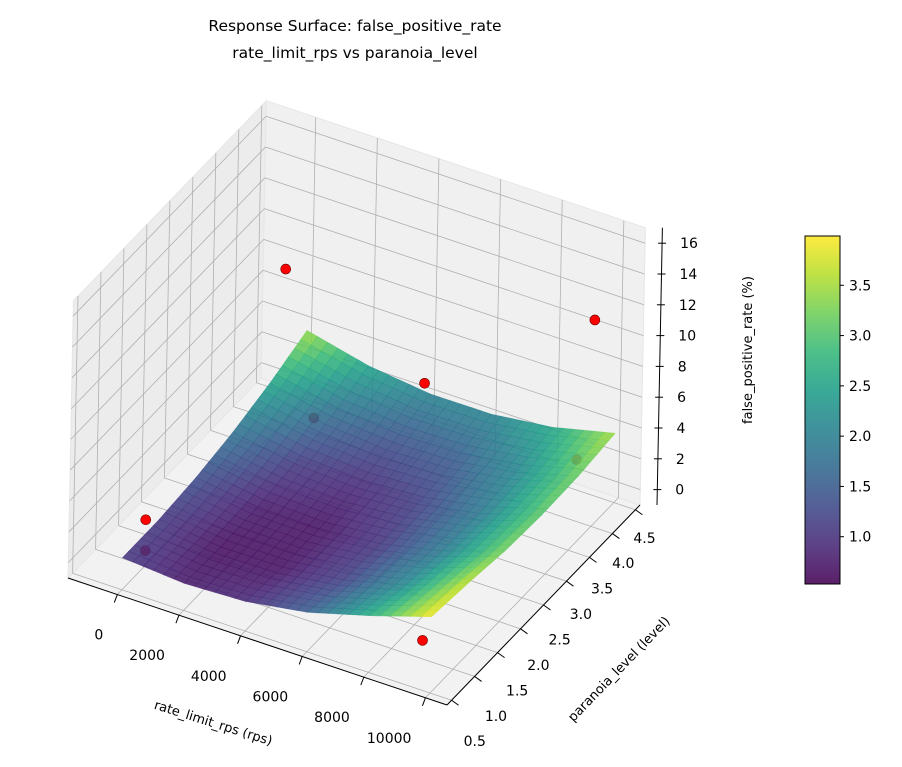 The height and width of the screenshot is (767, 902). I want to click on z-tick-label: 2, so click(680, 460).